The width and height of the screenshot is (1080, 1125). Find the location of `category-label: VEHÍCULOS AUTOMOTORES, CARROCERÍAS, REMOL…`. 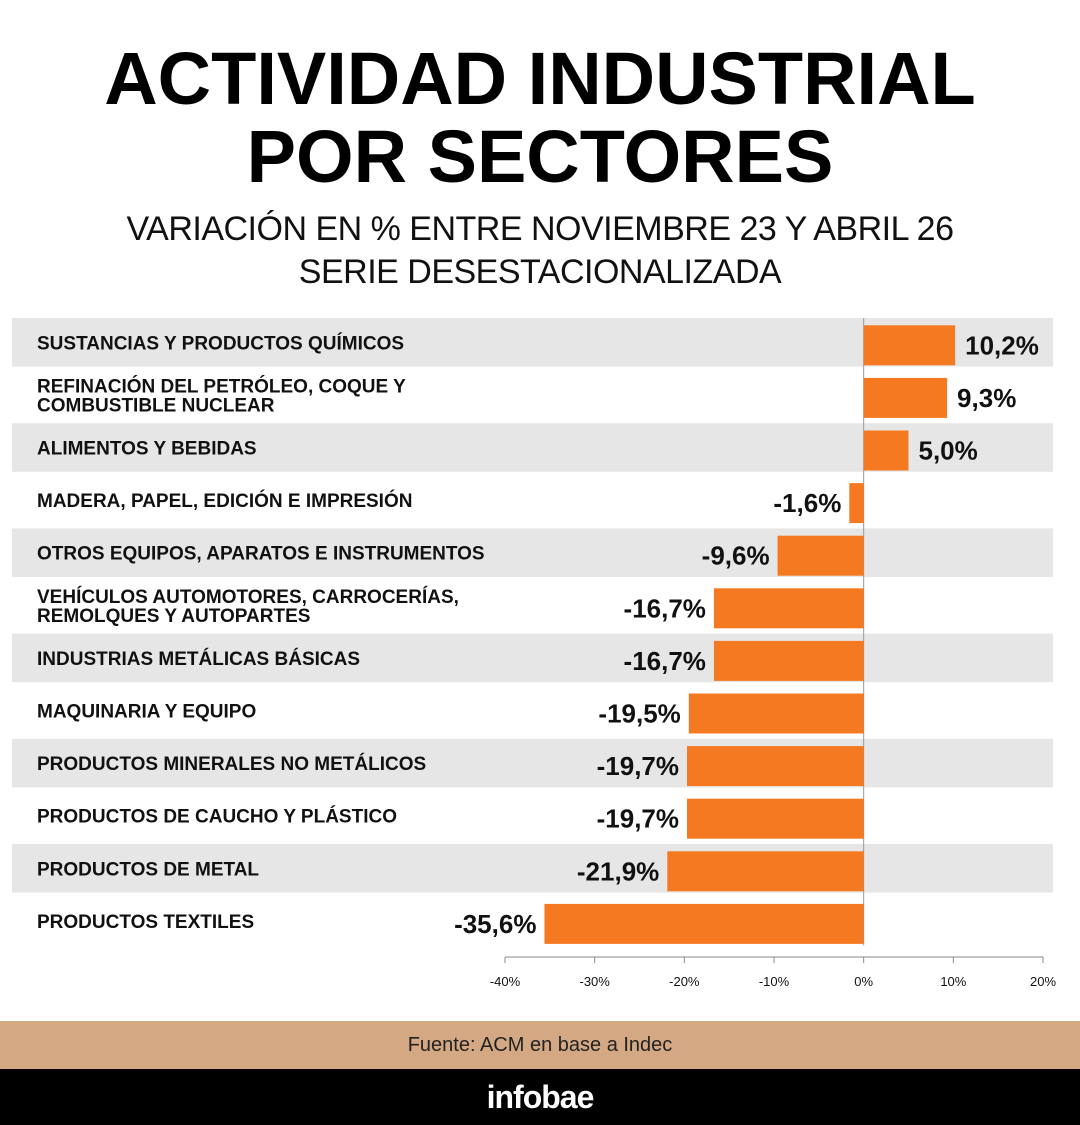

category-label: VEHÍCULOS AUTOMOTORES, CARROCERÍAS, REMOL… is located at coordinates (248, 606).